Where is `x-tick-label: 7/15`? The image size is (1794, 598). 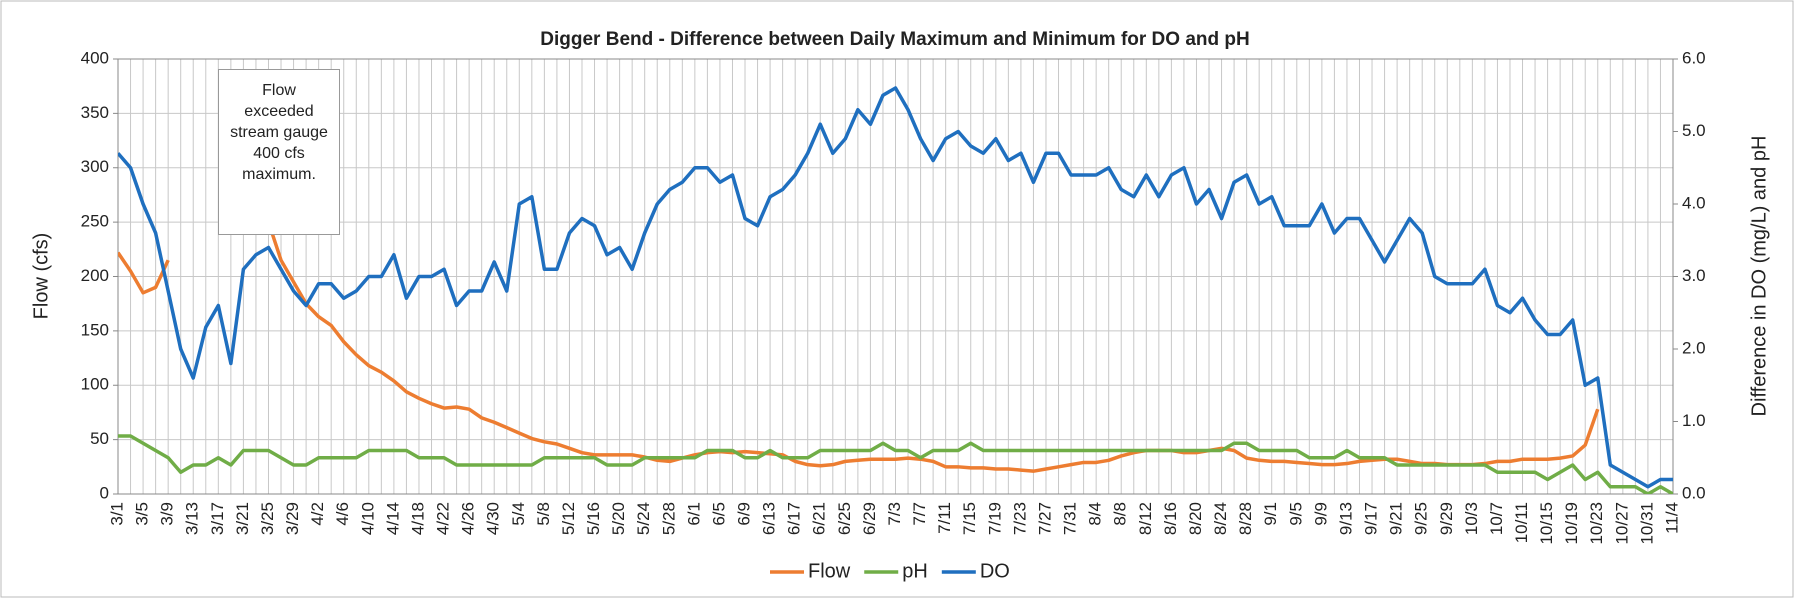
x-tick-label: 7/15 is located at coordinates (969, 518).